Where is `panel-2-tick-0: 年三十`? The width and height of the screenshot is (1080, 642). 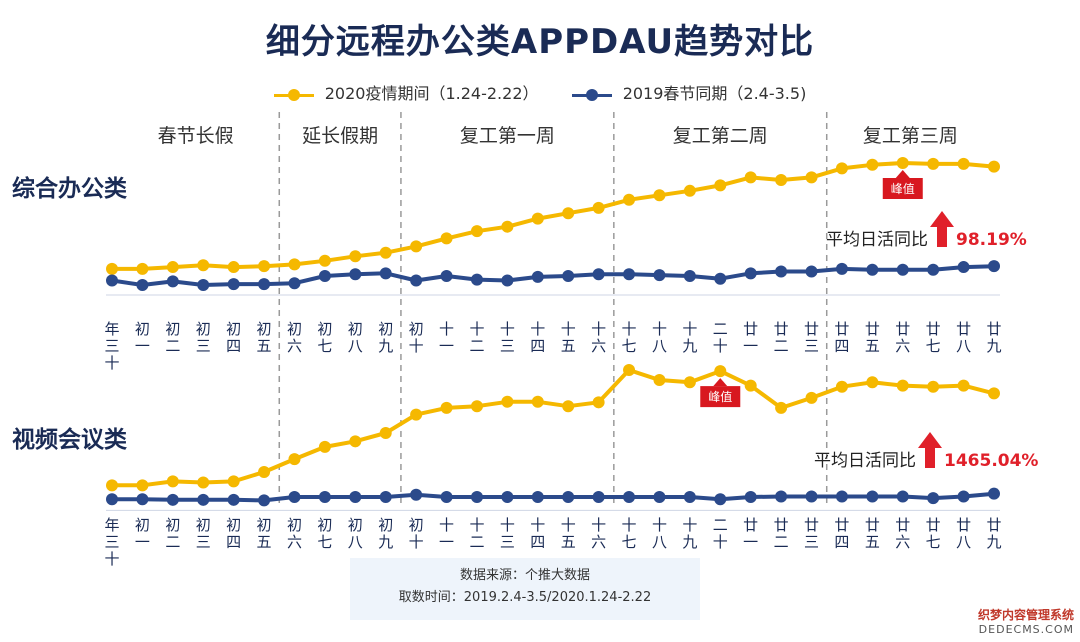 panel-2-tick-0: 年三十 is located at coordinates (111, 542).